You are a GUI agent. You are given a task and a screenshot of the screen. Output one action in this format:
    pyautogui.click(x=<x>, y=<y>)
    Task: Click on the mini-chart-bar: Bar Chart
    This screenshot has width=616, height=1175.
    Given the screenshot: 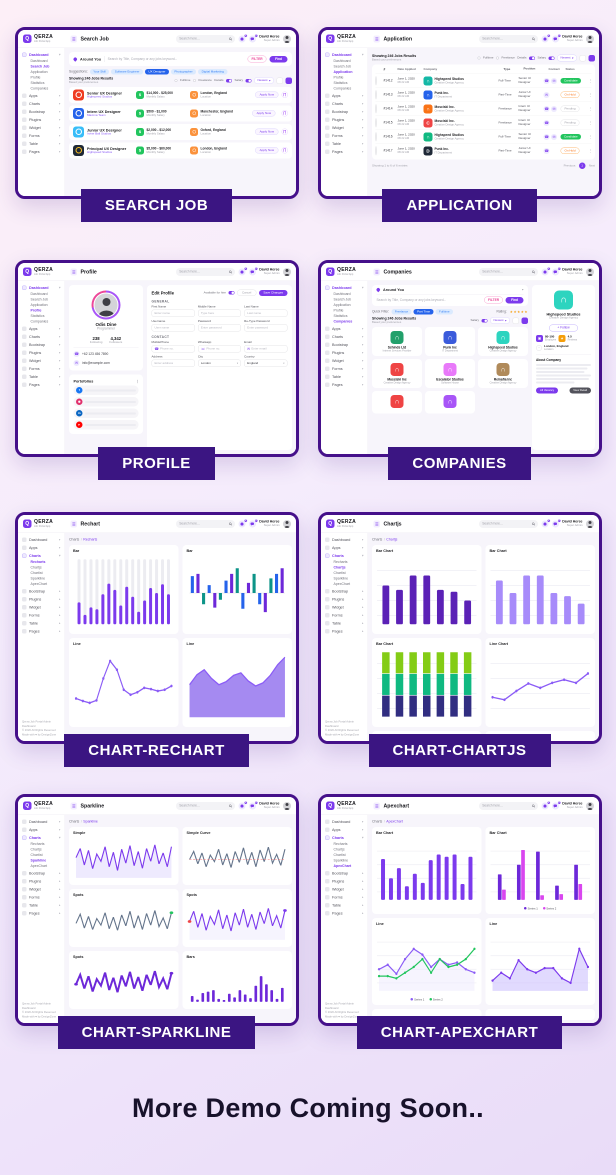 What is the action you would take?
    pyautogui.click(x=540, y=589)
    